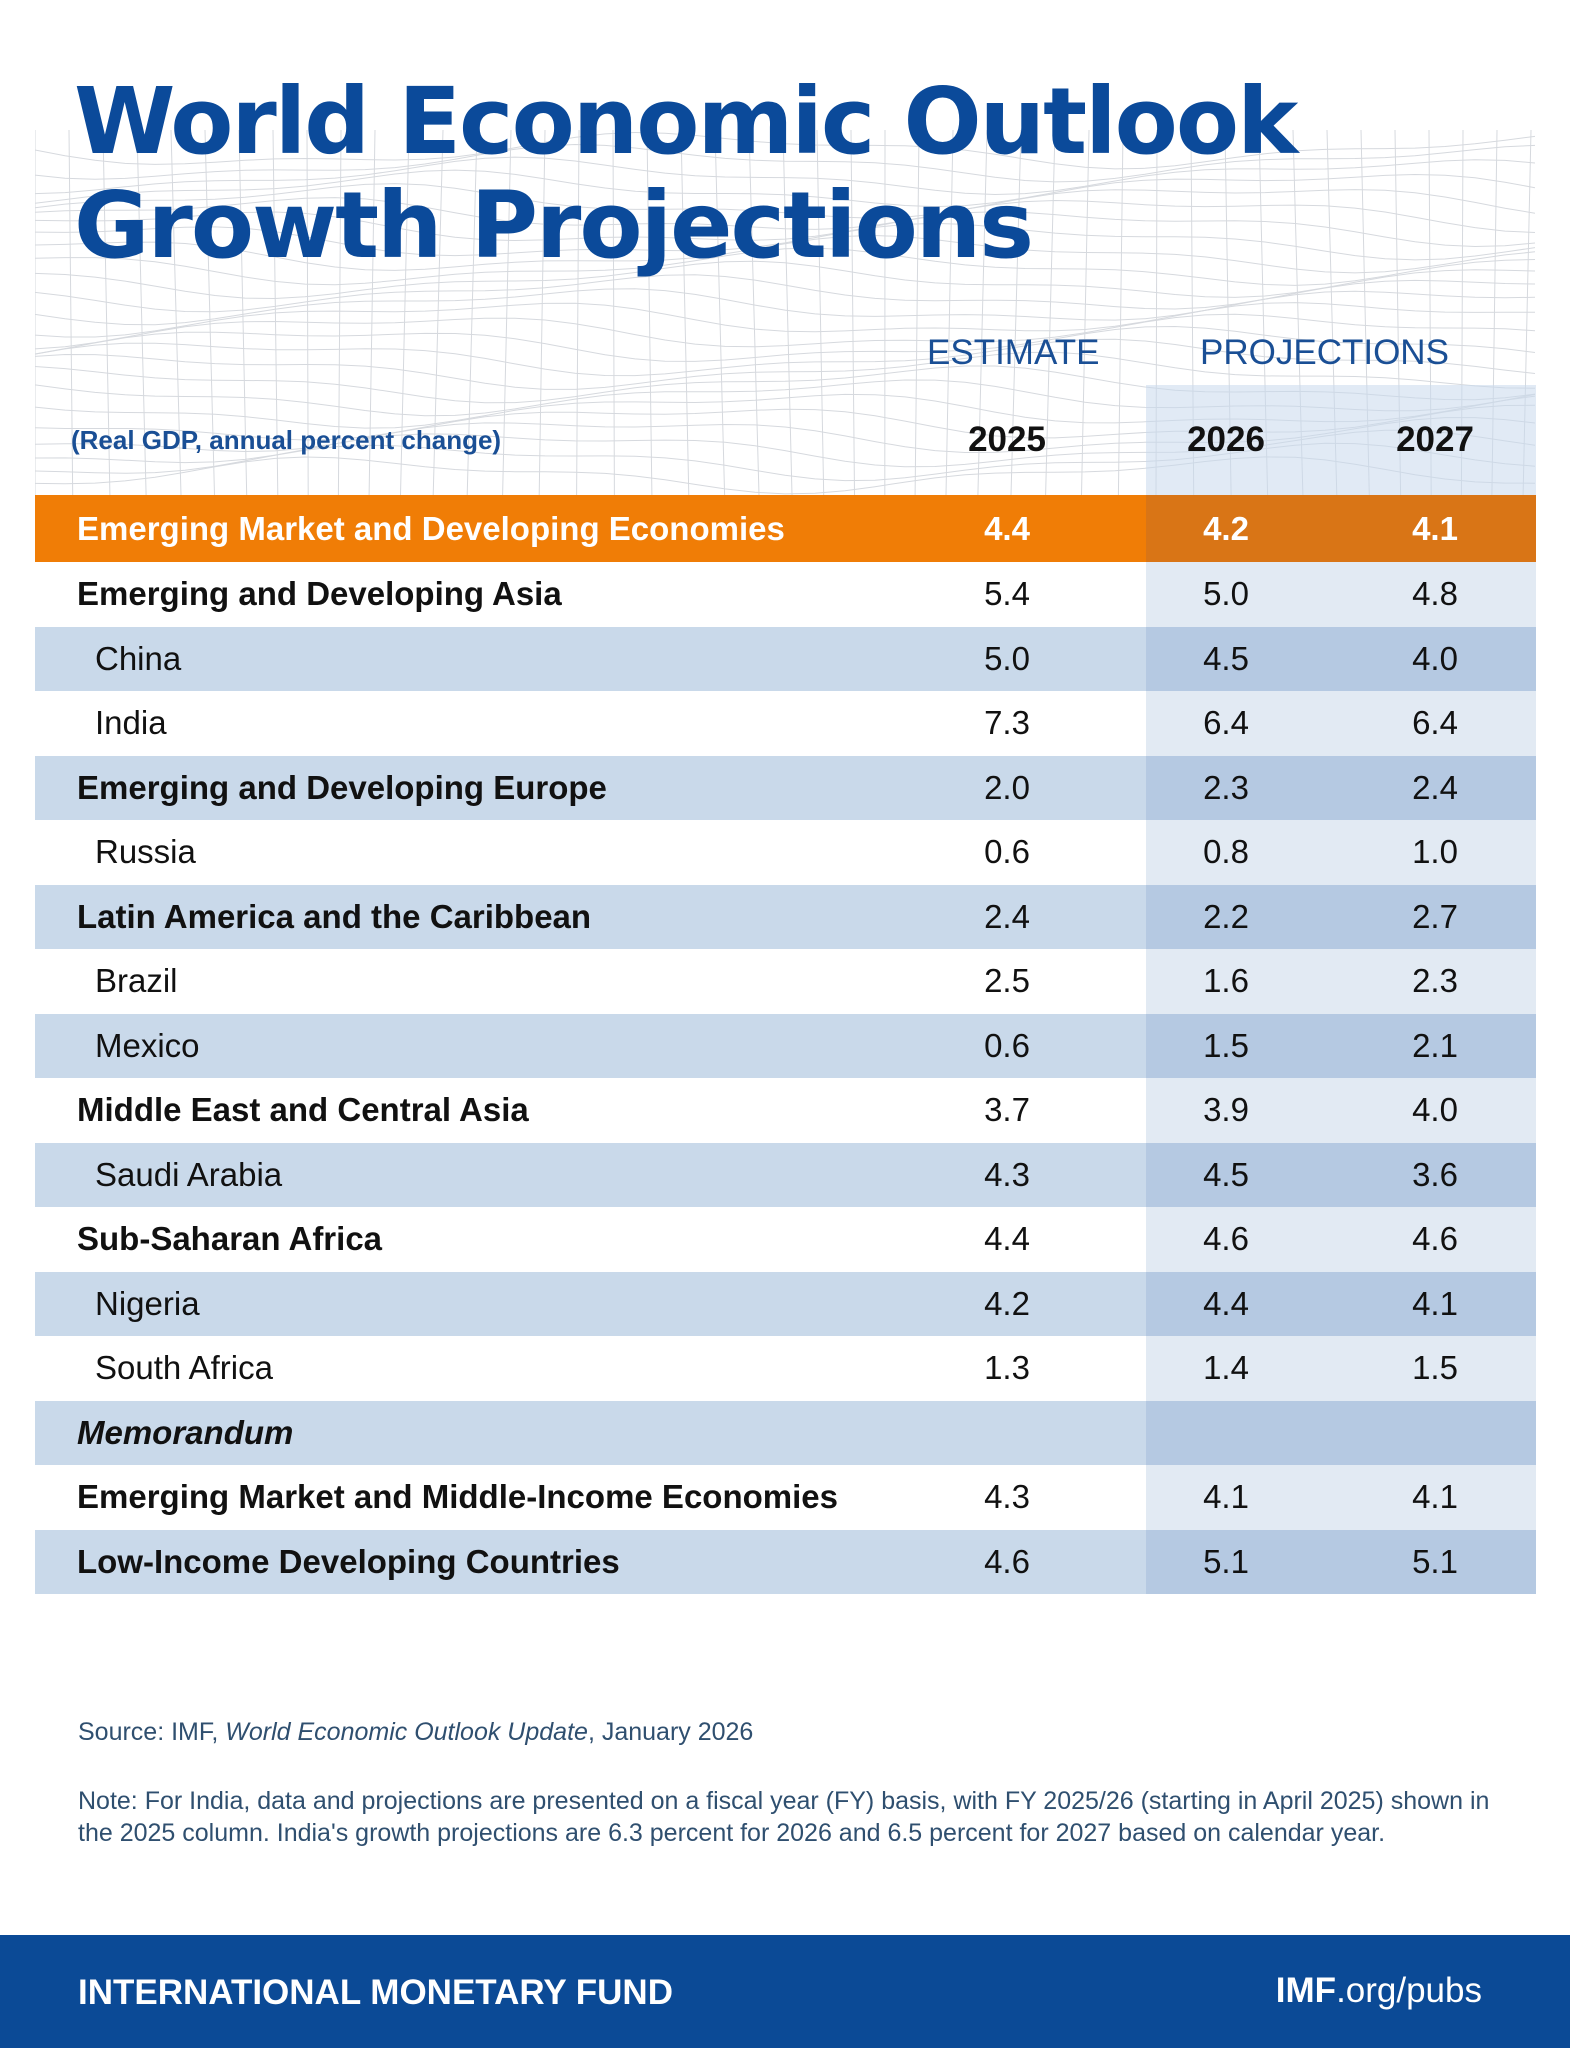 The image size is (1570, 2048). I want to click on value-2027: 1.0, so click(1435, 852).